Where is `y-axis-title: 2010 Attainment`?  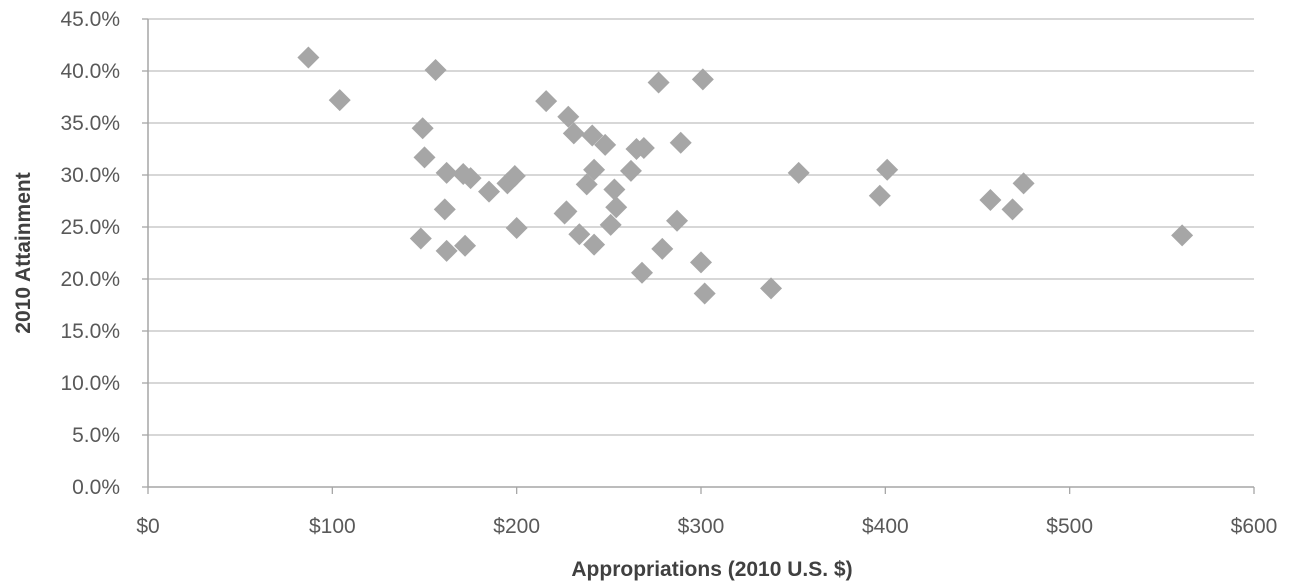
y-axis-title: 2010 Attainment is located at coordinates (23, 252).